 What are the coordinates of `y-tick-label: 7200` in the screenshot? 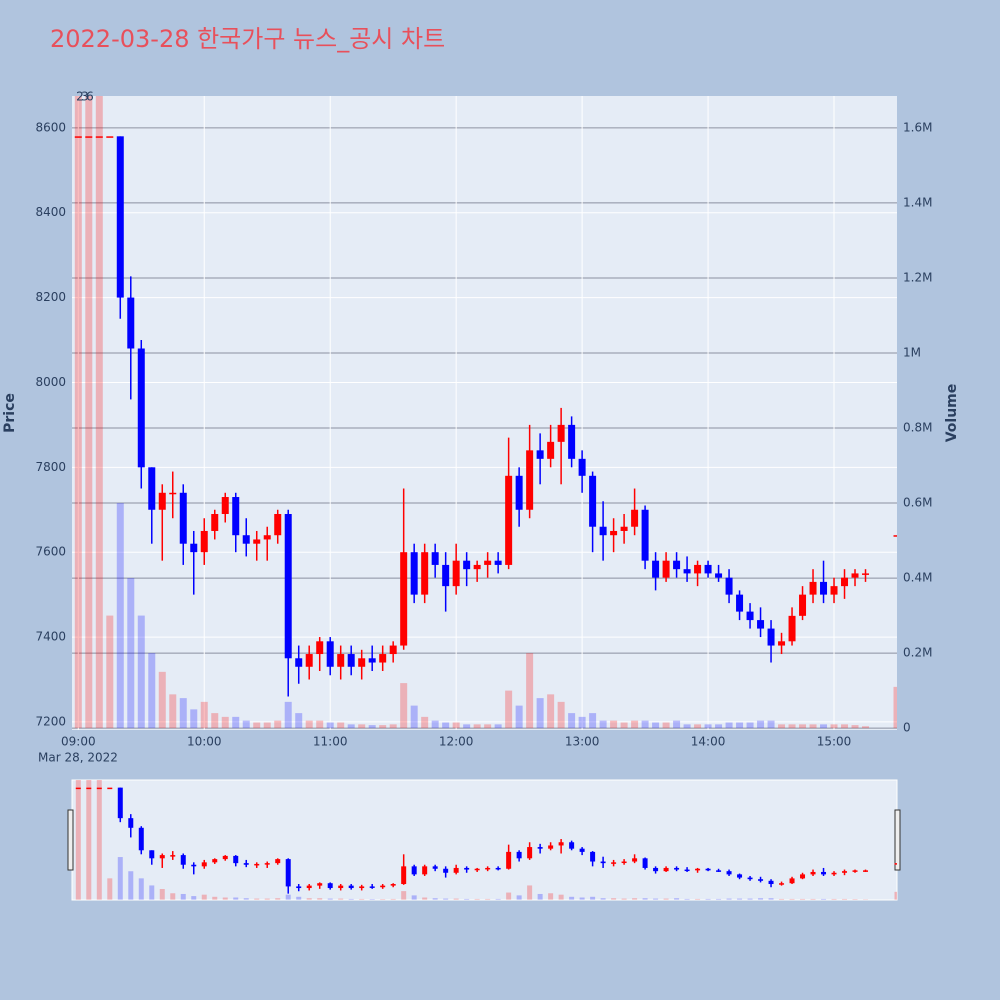 It's located at (50, 721).